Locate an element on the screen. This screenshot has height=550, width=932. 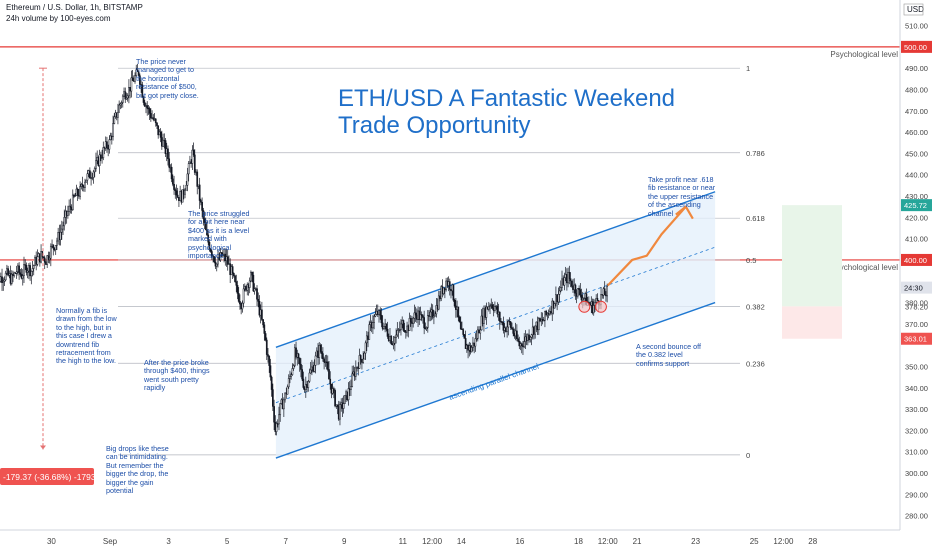
time-tick: 11 is located at coordinates (403, 541).